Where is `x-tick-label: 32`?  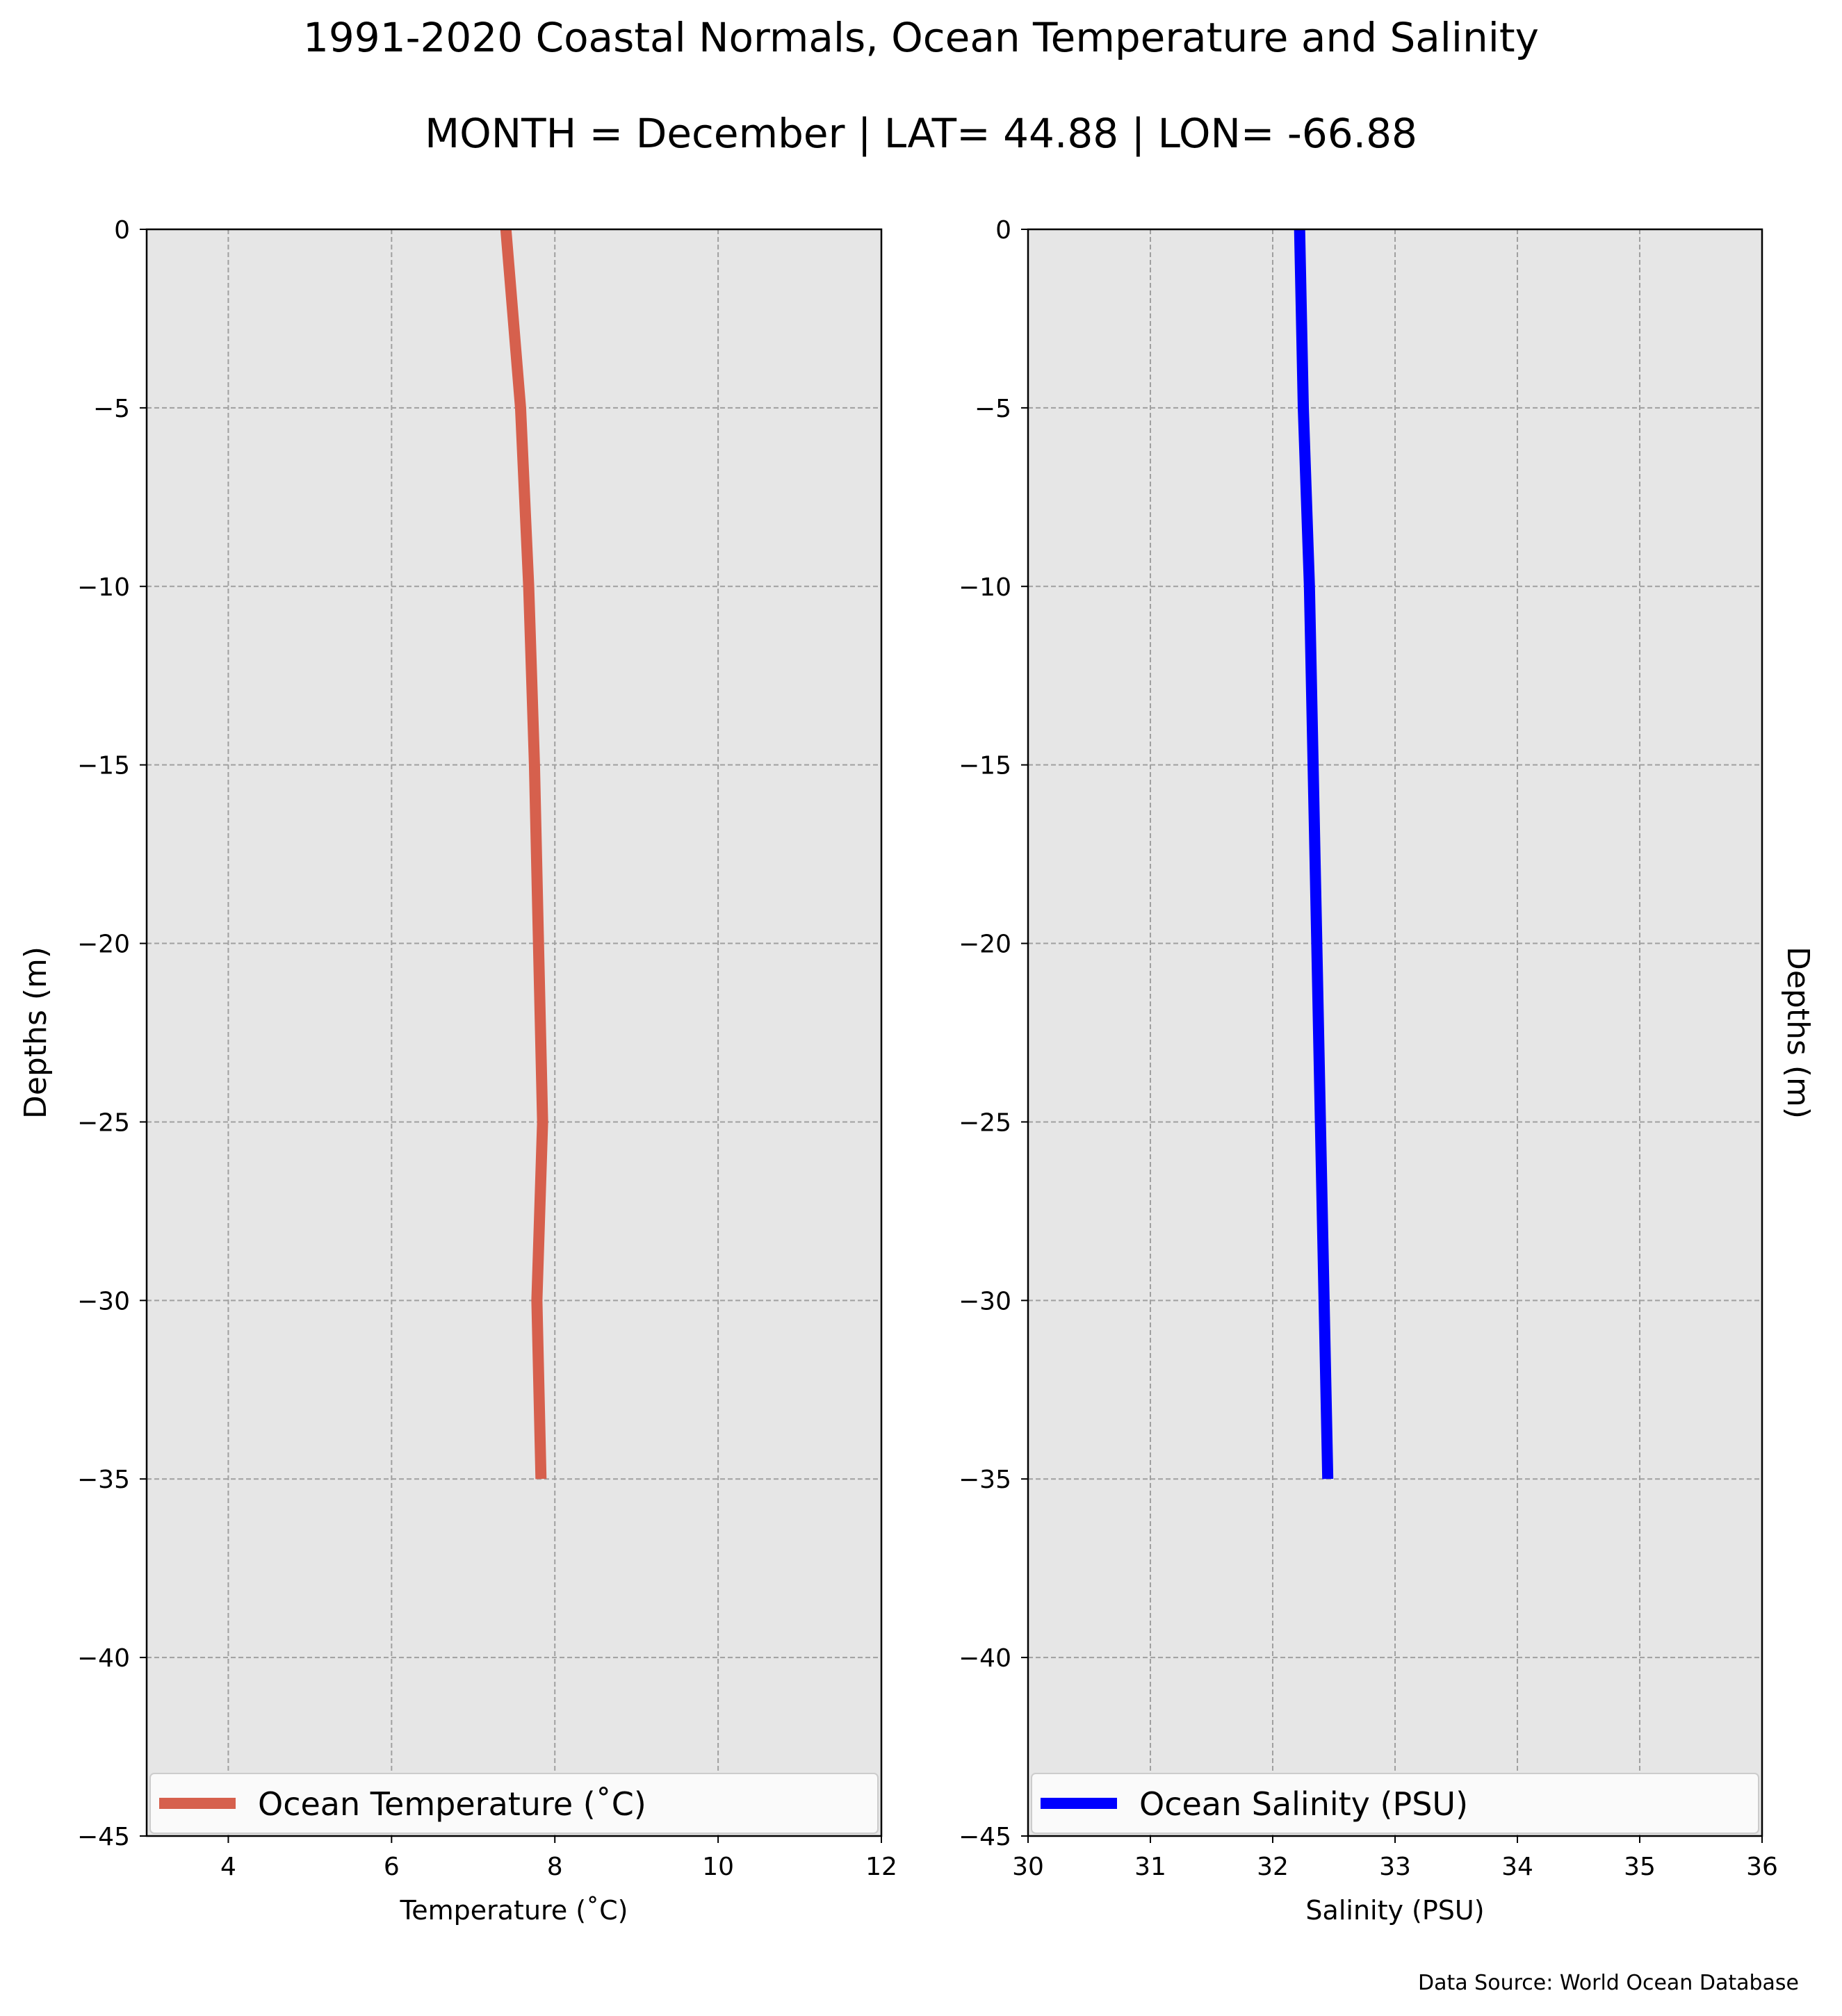
x-tick-label: 32 is located at coordinates (1273, 1867).